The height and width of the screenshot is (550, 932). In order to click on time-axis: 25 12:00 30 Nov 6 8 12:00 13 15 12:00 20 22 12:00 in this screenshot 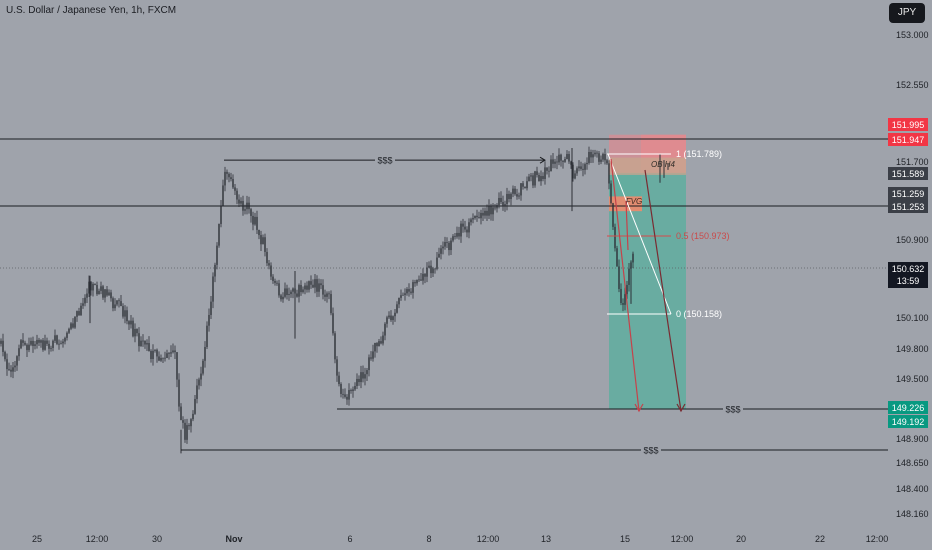, I will do `click(460, 539)`.